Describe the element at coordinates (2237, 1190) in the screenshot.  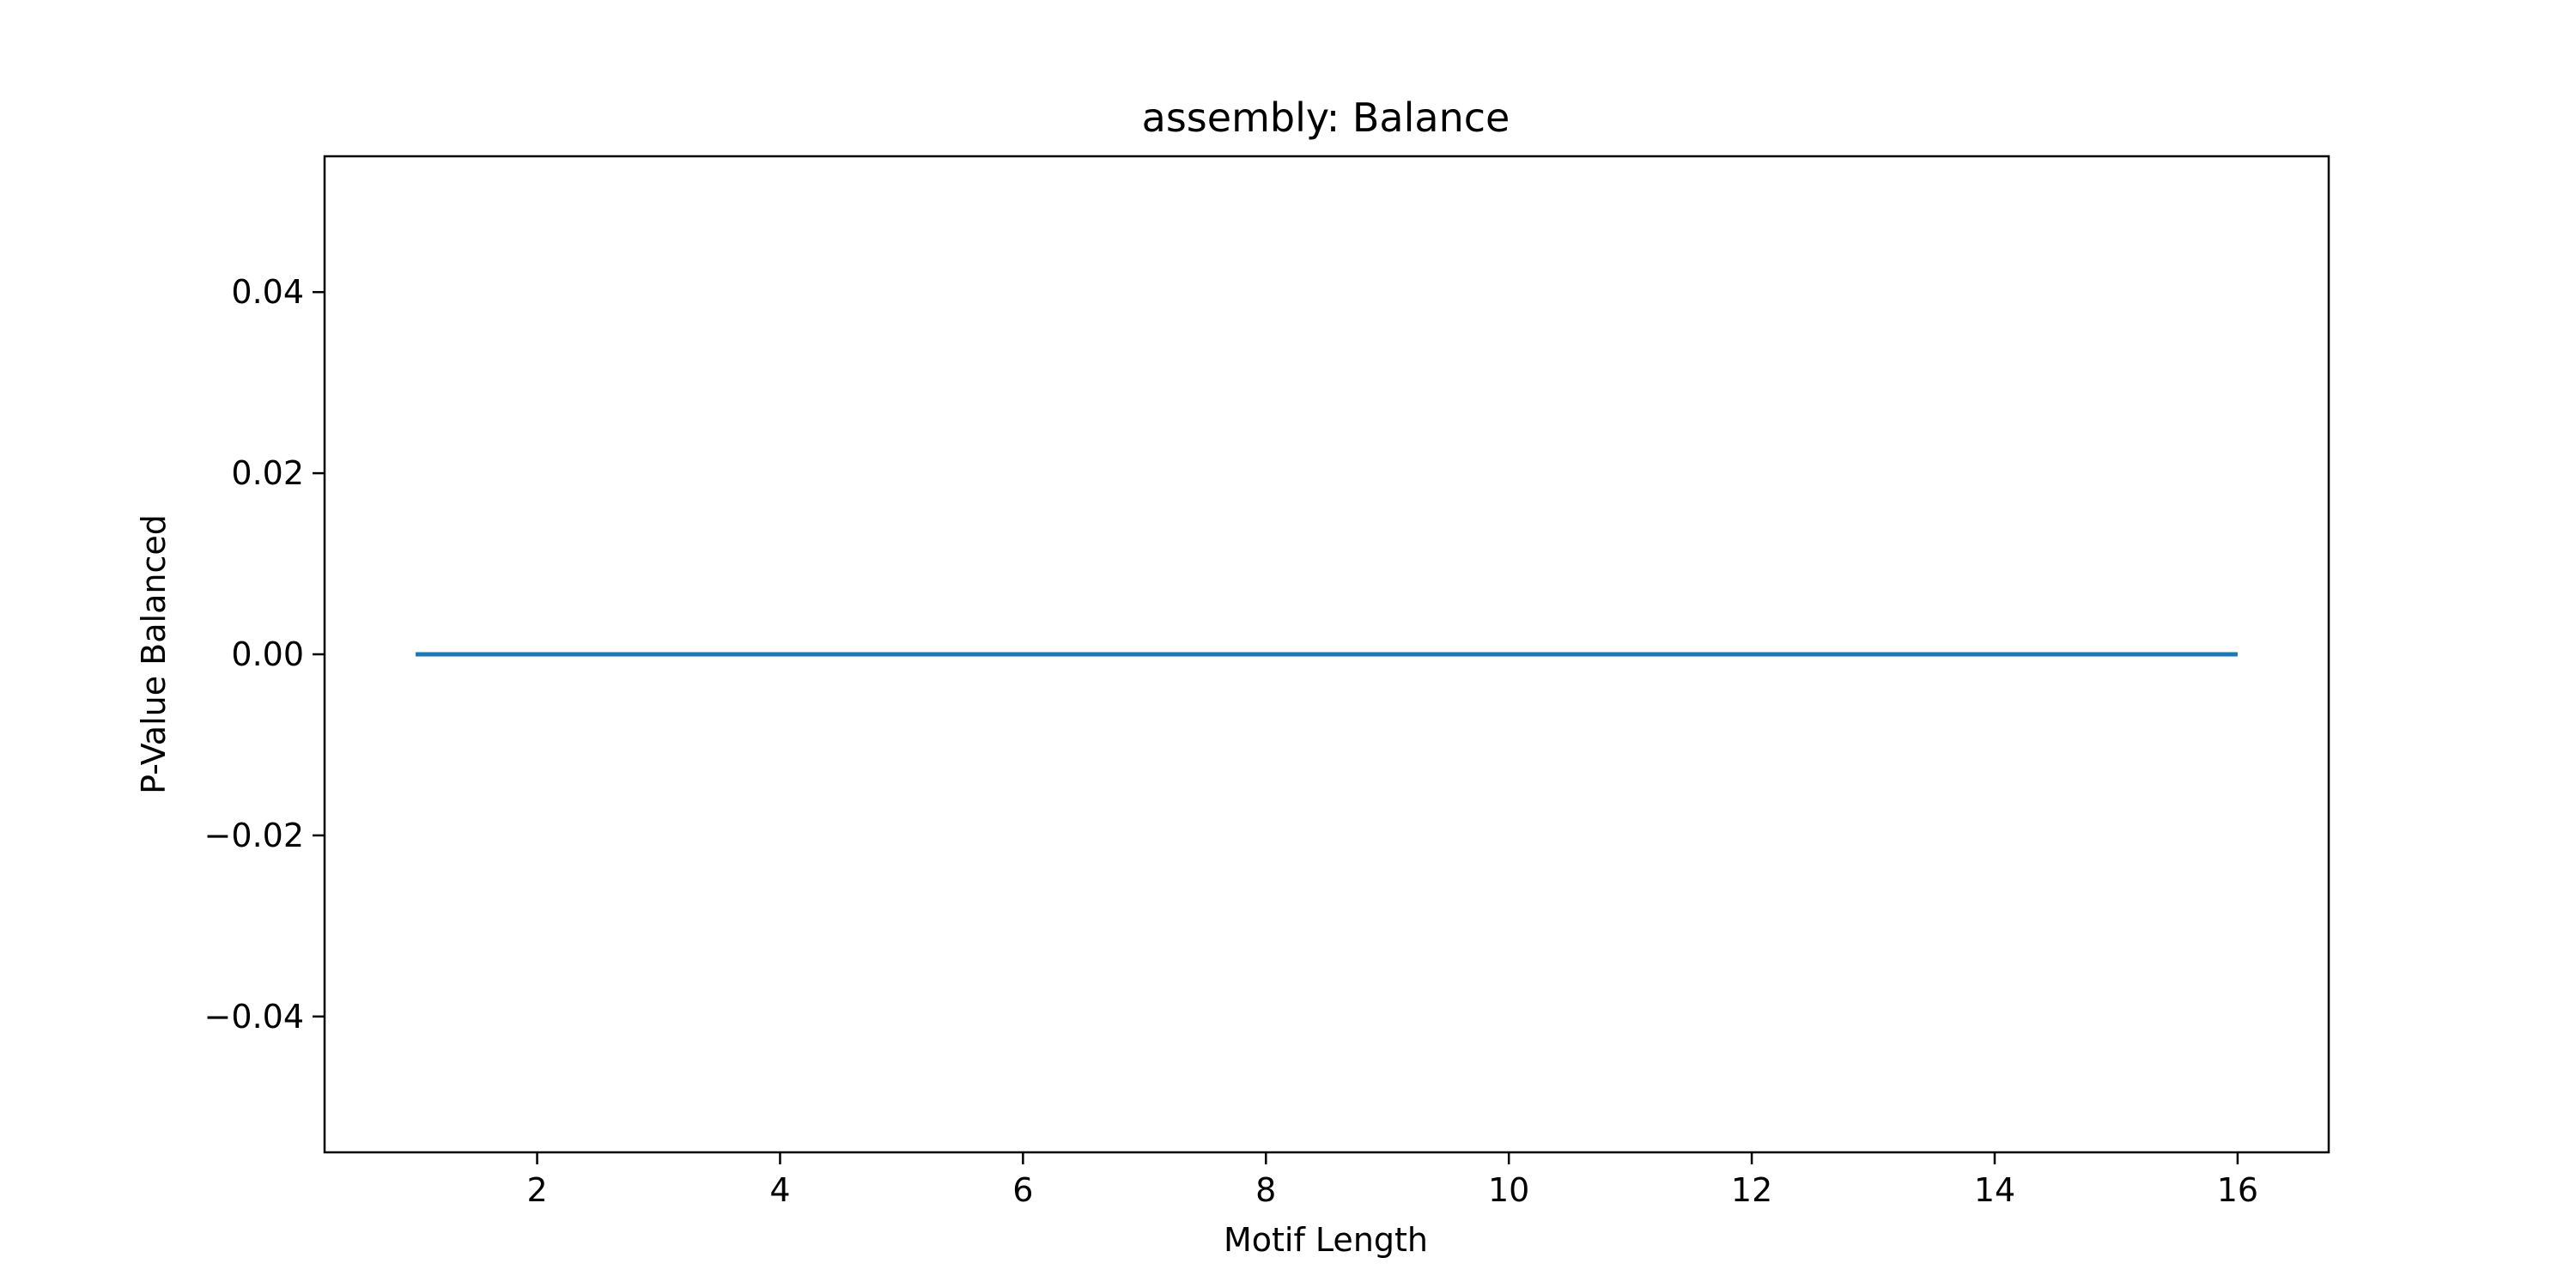
I see `x-tick-label: 16` at that location.